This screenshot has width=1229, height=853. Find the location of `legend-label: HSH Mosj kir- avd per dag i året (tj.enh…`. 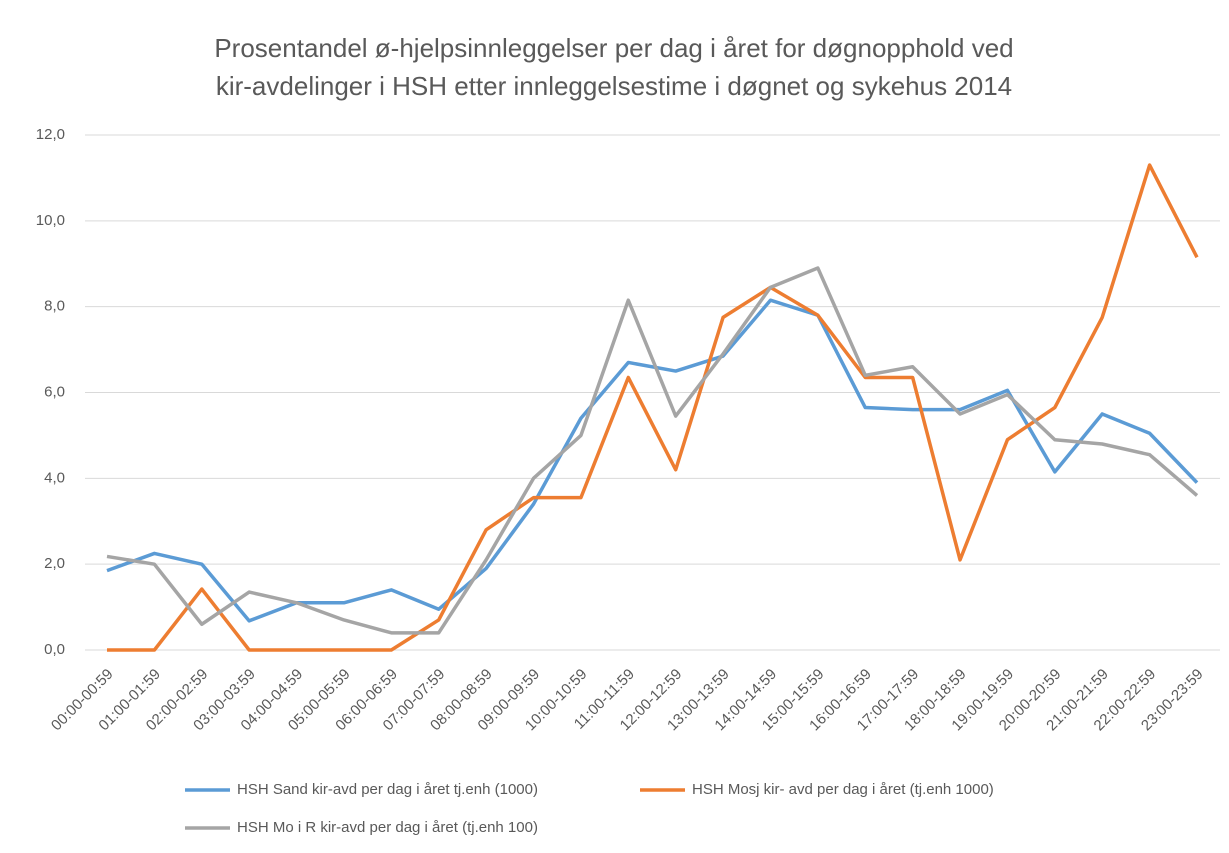

legend-label: HSH Mosj kir- avd per dag i året (tj.enh… is located at coordinates (843, 789).